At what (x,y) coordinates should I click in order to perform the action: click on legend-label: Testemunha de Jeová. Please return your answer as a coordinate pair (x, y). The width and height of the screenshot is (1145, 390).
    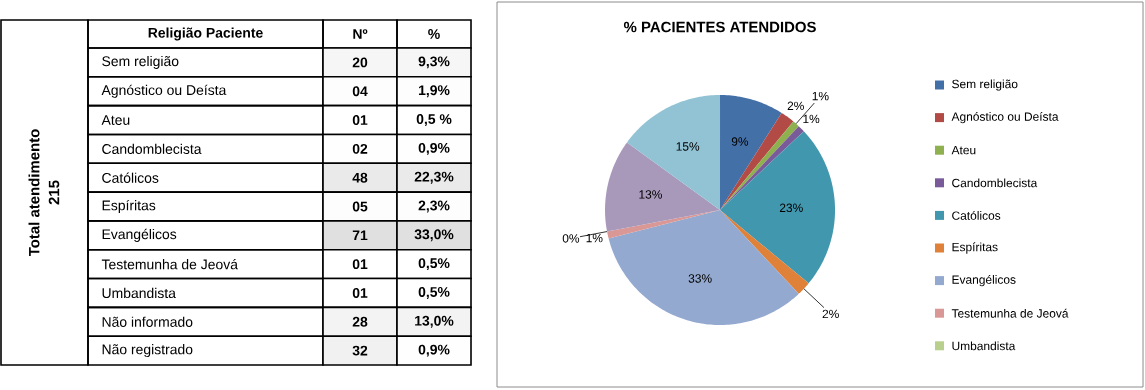
    Looking at the image, I should click on (1010, 313).